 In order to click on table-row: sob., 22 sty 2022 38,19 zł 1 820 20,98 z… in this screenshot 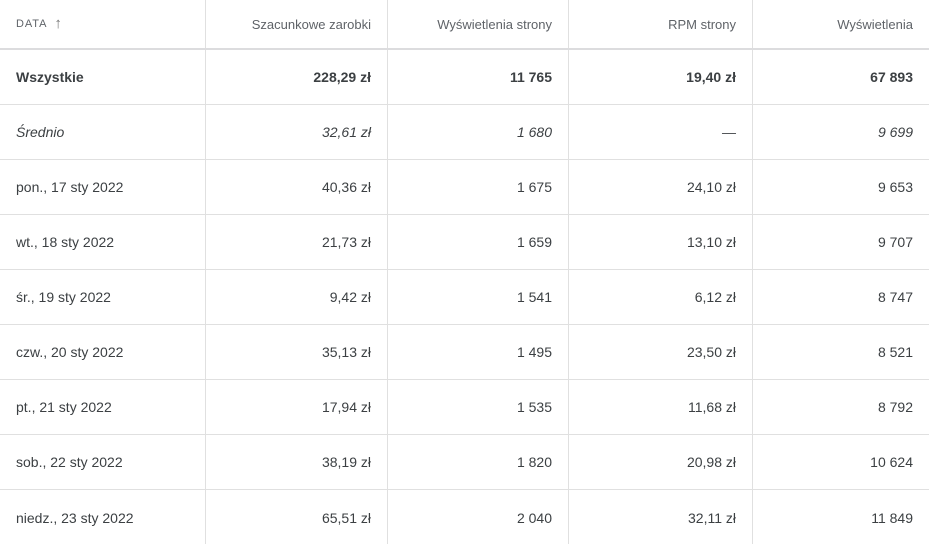, I will do `click(464, 462)`.